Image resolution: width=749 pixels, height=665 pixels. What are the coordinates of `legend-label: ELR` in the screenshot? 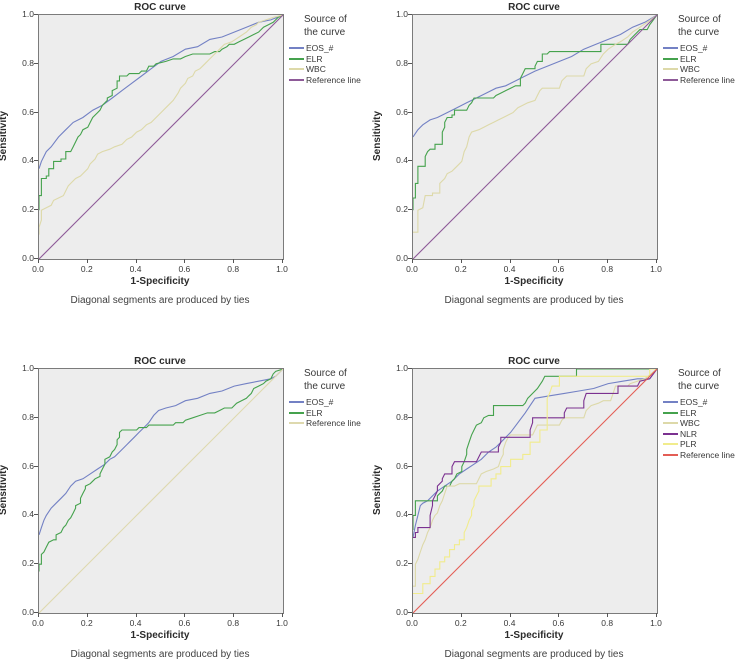 It's located at (314, 58).